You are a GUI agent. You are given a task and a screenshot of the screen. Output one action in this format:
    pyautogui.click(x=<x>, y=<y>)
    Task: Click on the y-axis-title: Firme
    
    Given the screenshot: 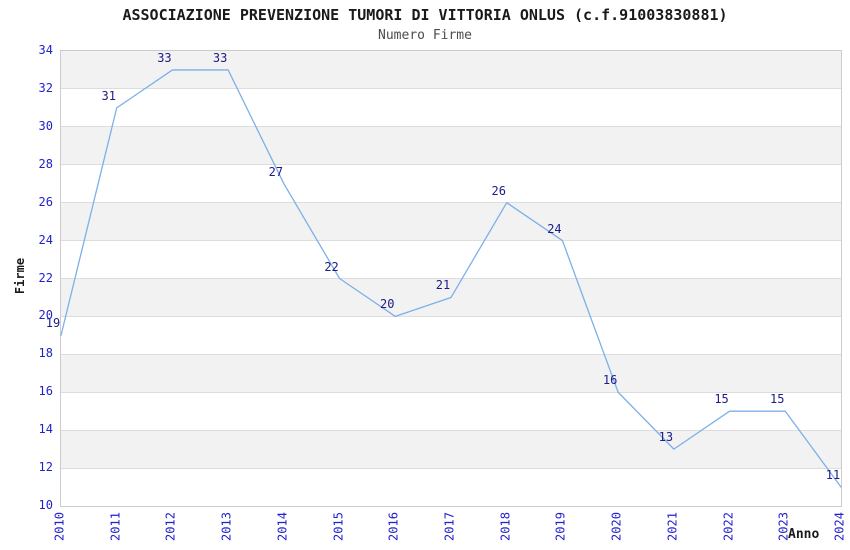 What is the action you would take?
    pyautogui.click(x=20, y=276)
    